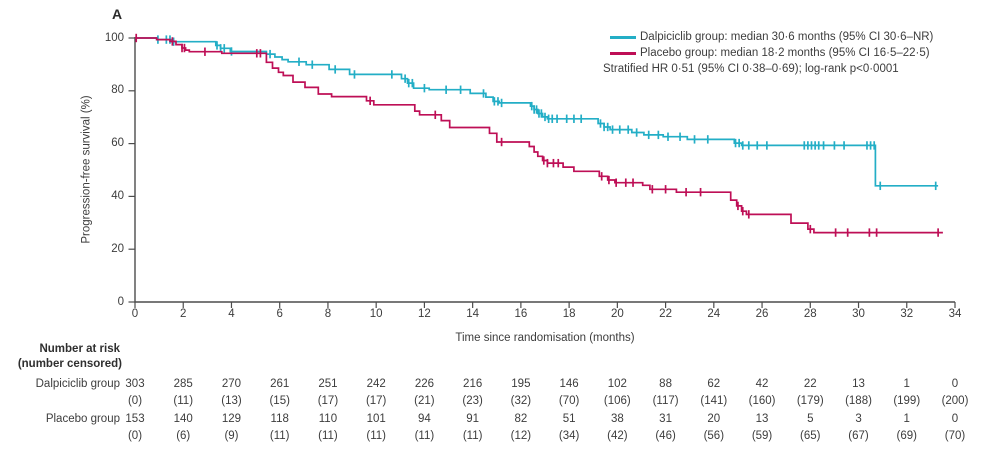 The image size is (982, 457). I want to click on censored-count: (67), so click(858, 436).